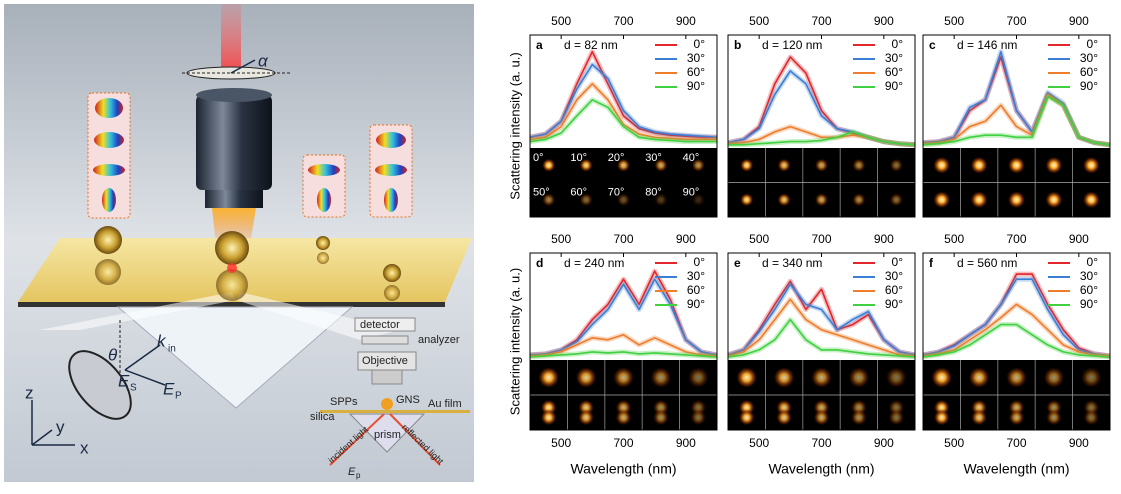  Describe the element at coordinates (145, 377) in the screenshot. I see `ep-arrow` at that location.